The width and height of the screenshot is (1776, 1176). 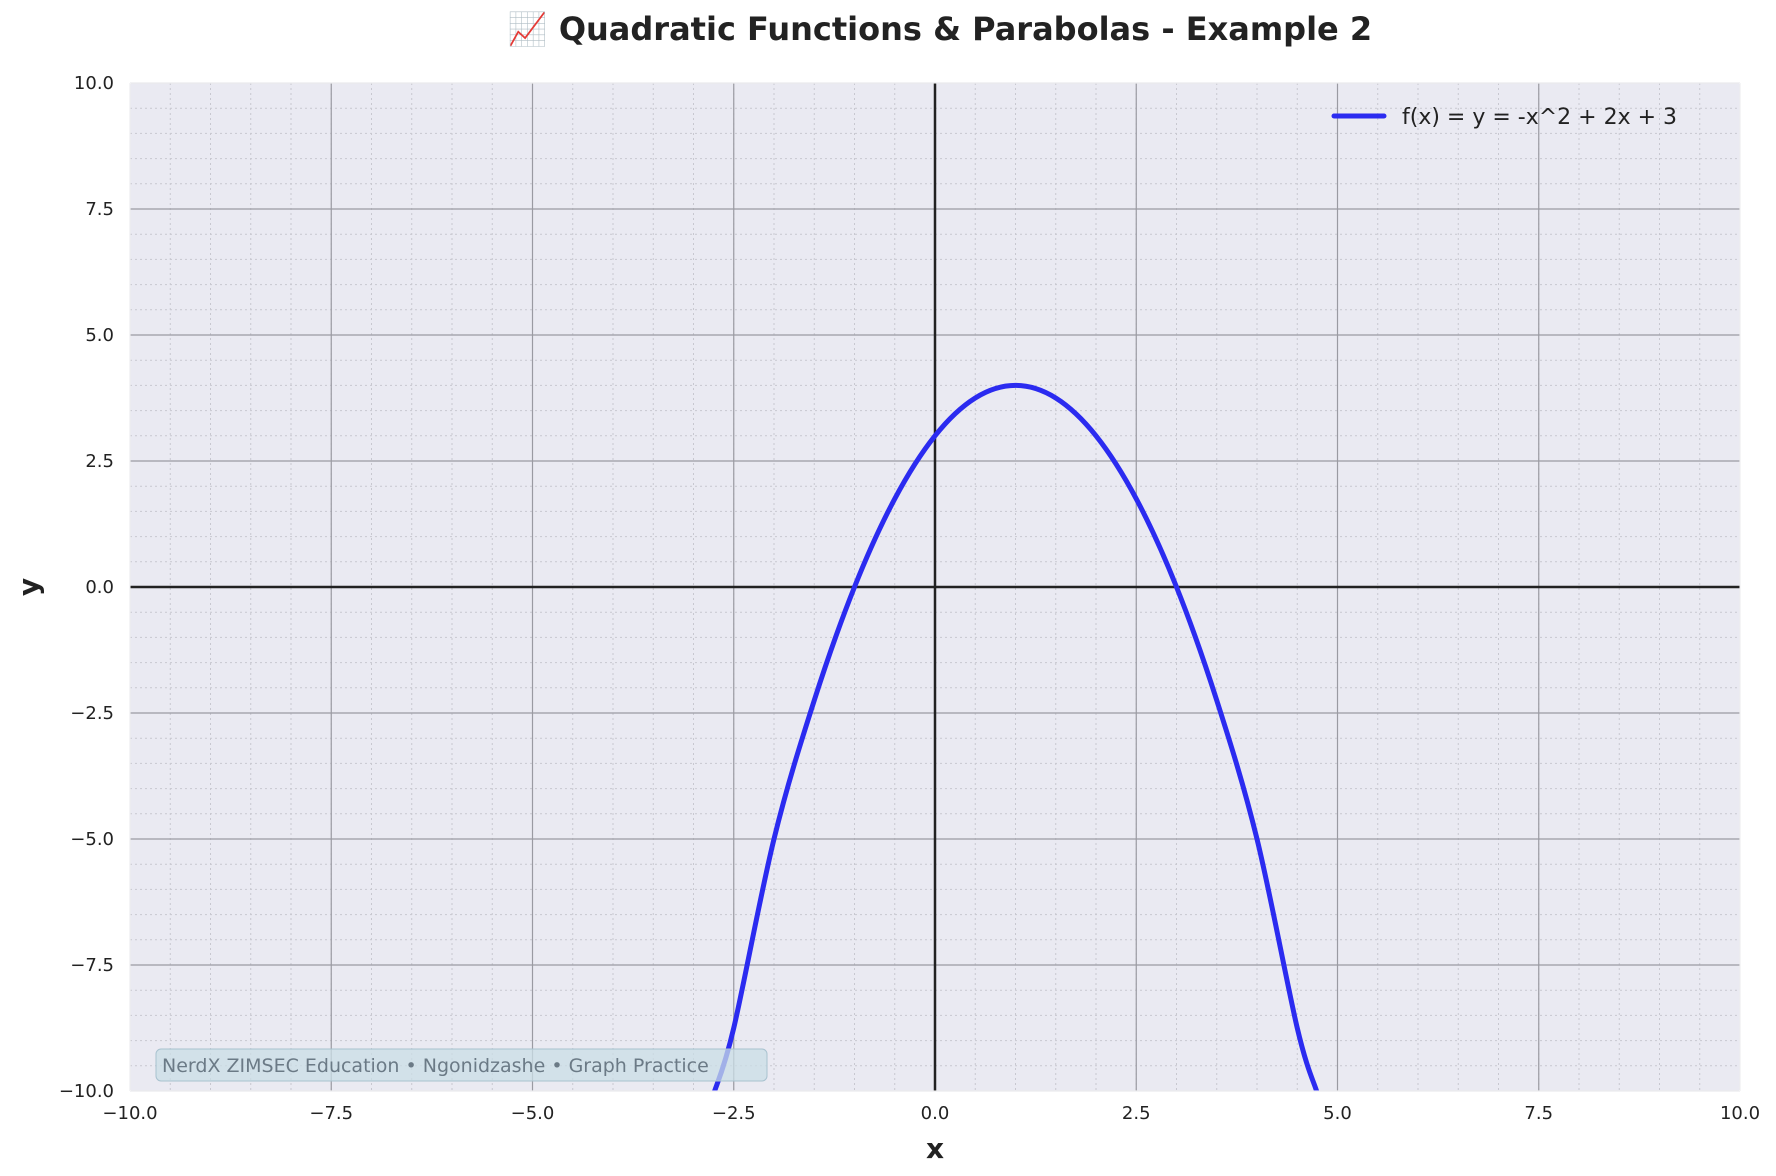 I want to click on x-tick-label: 10.0, so click(x=1740, y=1113).